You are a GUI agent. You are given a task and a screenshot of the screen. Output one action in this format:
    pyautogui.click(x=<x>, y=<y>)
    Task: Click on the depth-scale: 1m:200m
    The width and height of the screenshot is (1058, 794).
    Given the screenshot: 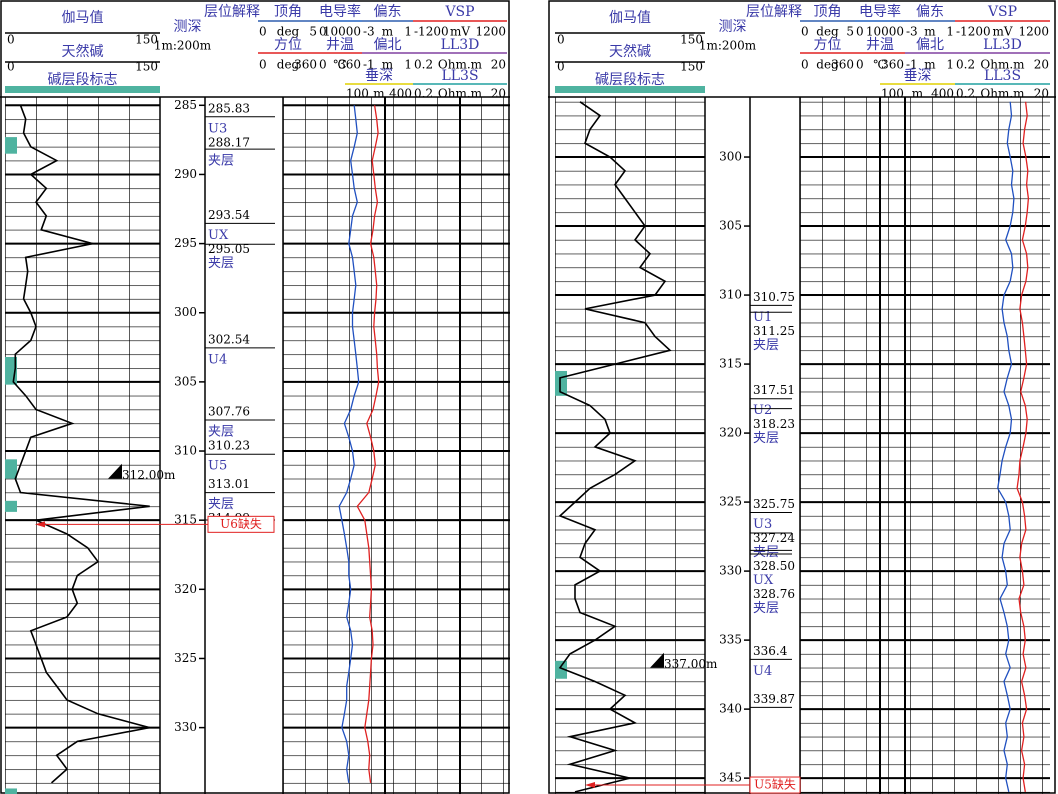 What is the action you would take?
    pyautogui.click(x=183, y=46)
    